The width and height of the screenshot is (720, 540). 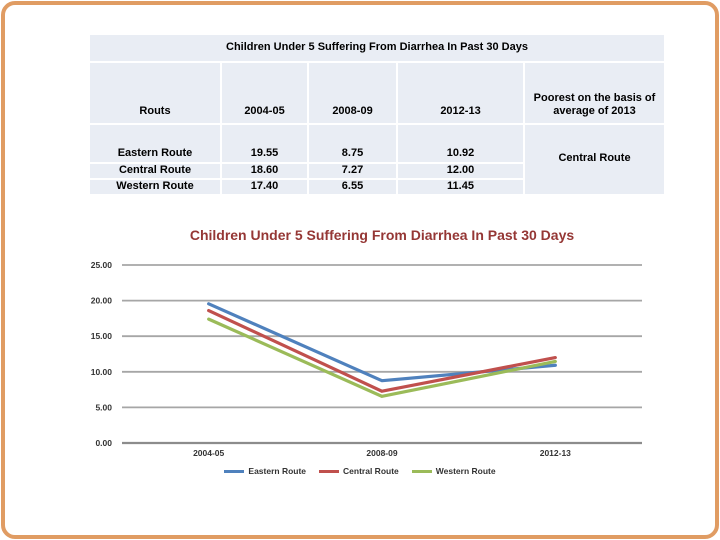 I want to click on col-header-2008-09: 2008-09, so click(x=352, y=93).